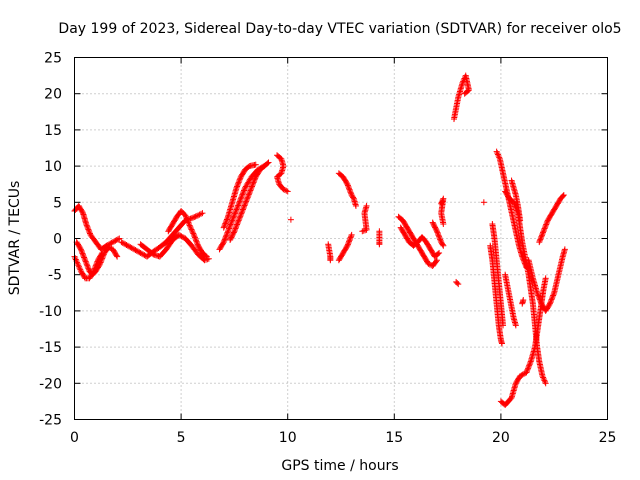  I want to click on y-tick-label: -25, so click(50, 421).